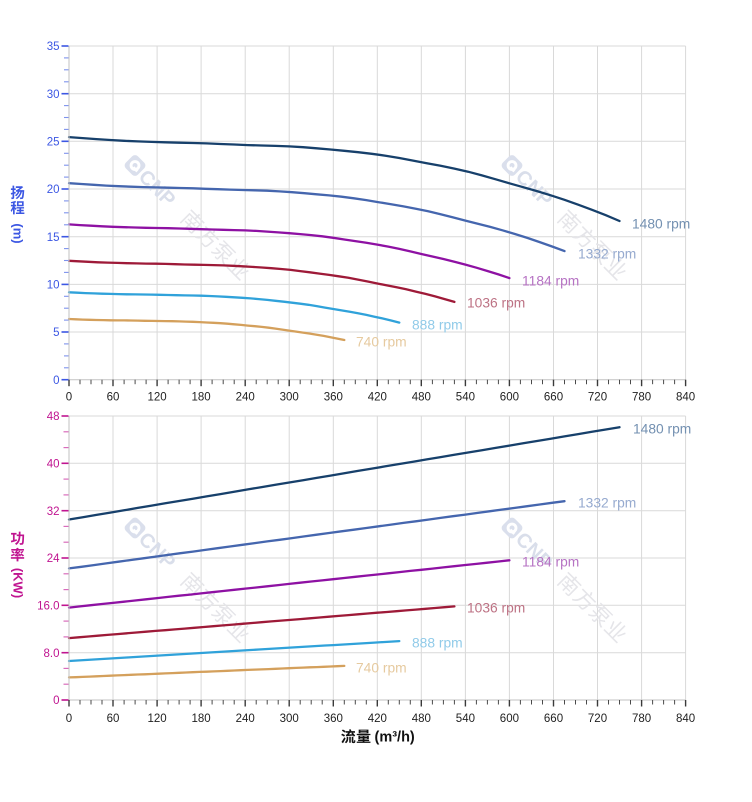 Image resolution: width=752 pixels, height=802 pixels. Describe the element at coordinates (53, 512) in the screenshot. I see `svg-text: 32` at that location.